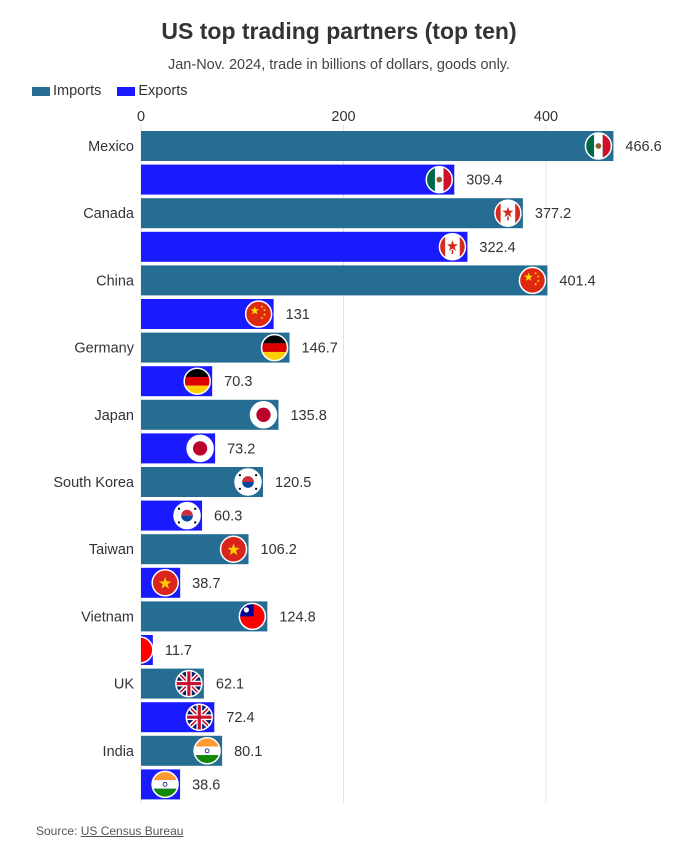 This screenshot has height=850, width=678. I want to click on source-note: Source: US Census Bureau, so click(109, 831).